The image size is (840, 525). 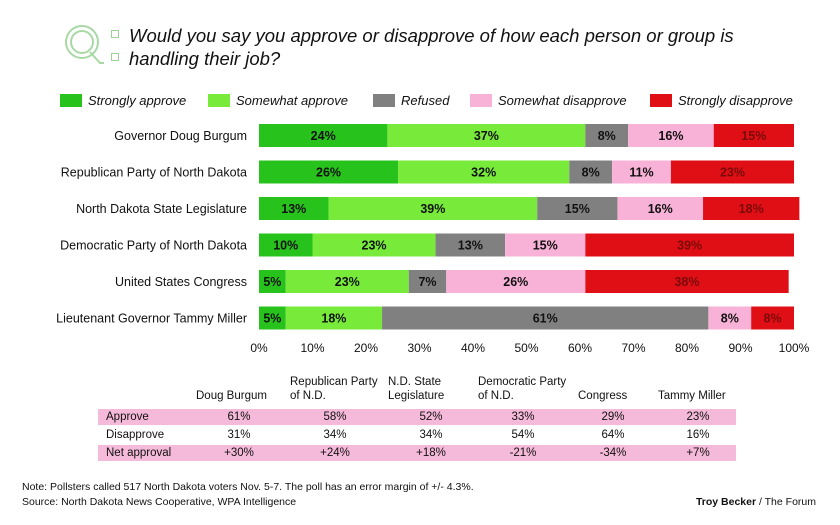 What do you see at coordinates (366, 348) in the screenshot?
I see `x-tick-label: 20%` at bounding box center [366, 348].